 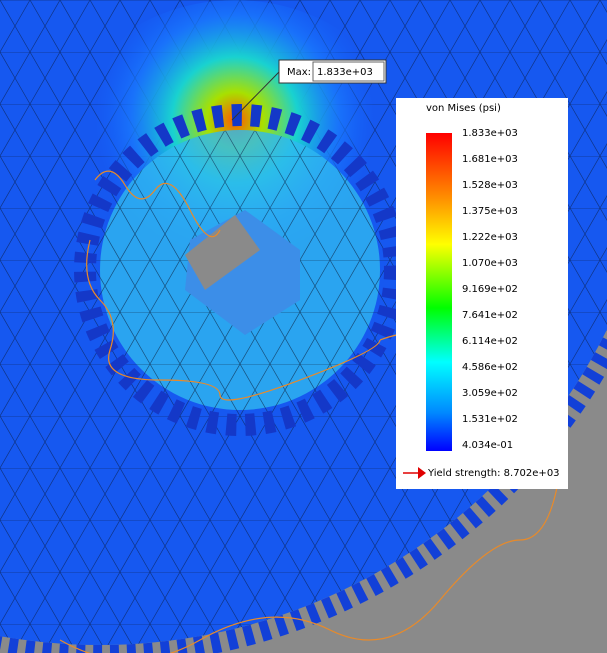 I want to click on legend-tick-label: 1.222e+03, so click(x=490, y=237).